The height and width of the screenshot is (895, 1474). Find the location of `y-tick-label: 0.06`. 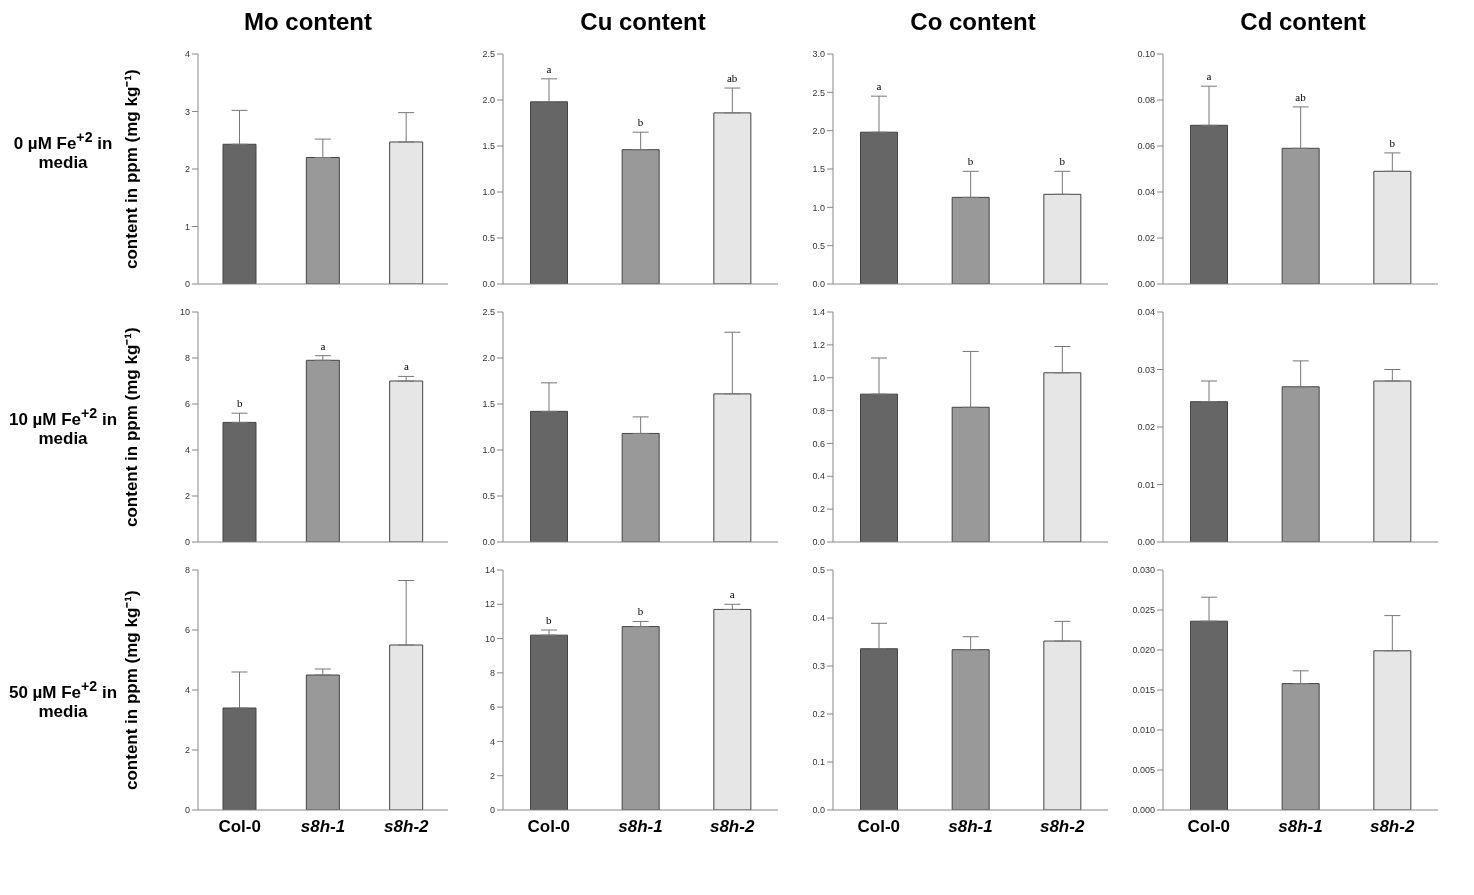

y-tick-label: 0.06 is located at coordinates (1146, 146).